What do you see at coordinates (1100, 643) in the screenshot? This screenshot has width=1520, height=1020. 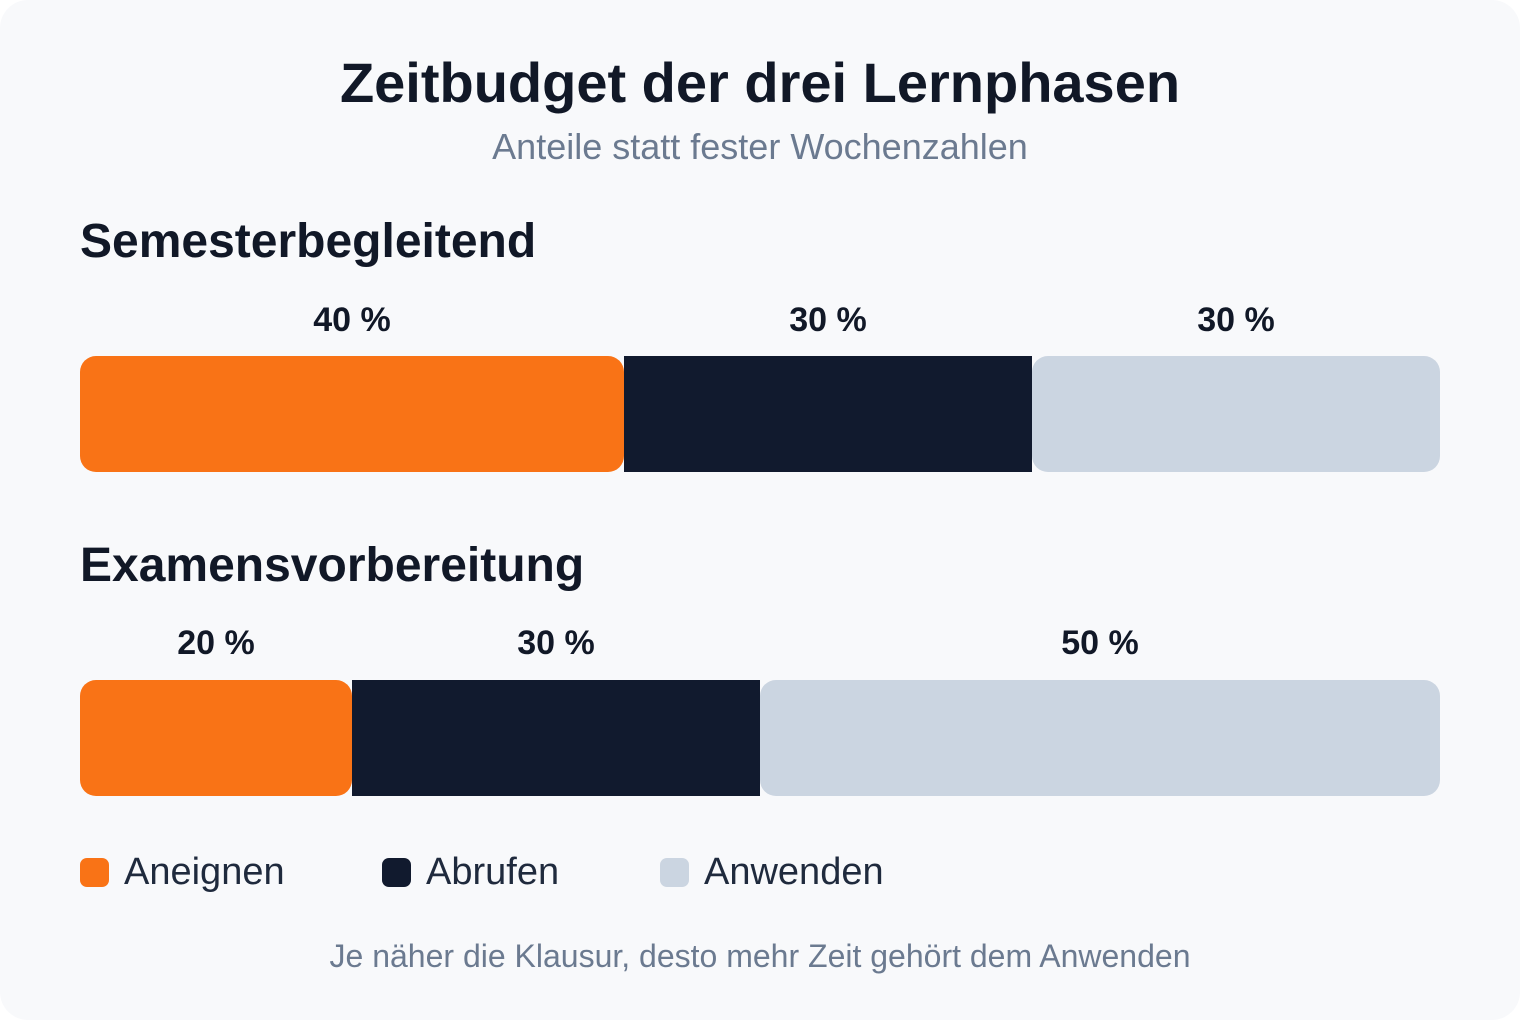 I see `value-label: 50 %` at bounding box center [1100, 643].